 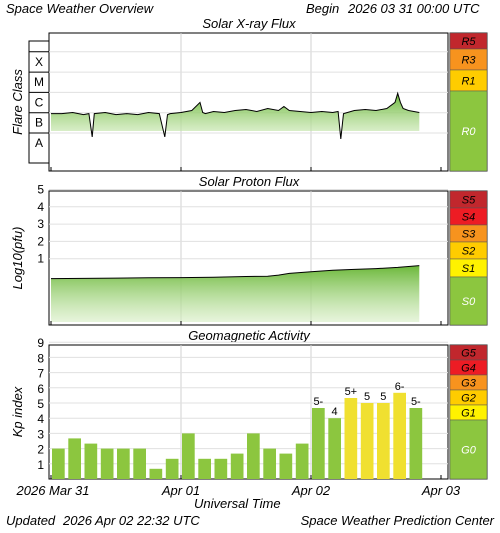 What do you see at coordinates (40, 450) in the screenshot?
I see `kp-tick-label: 2` at bounding box center [40, 450].